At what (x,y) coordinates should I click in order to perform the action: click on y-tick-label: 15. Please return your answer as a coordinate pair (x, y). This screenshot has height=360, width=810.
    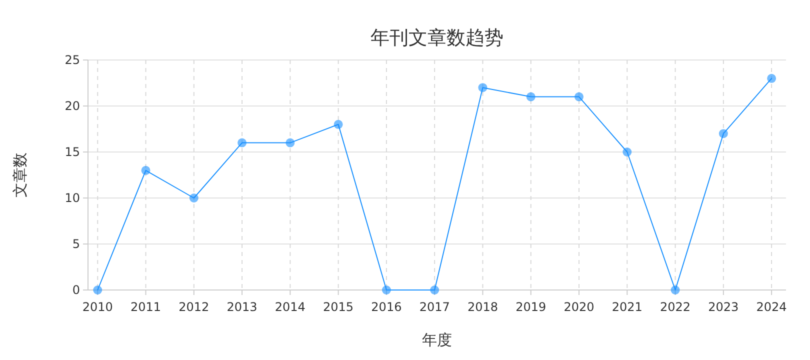
    Looking at the image, I should click on (72, 152).